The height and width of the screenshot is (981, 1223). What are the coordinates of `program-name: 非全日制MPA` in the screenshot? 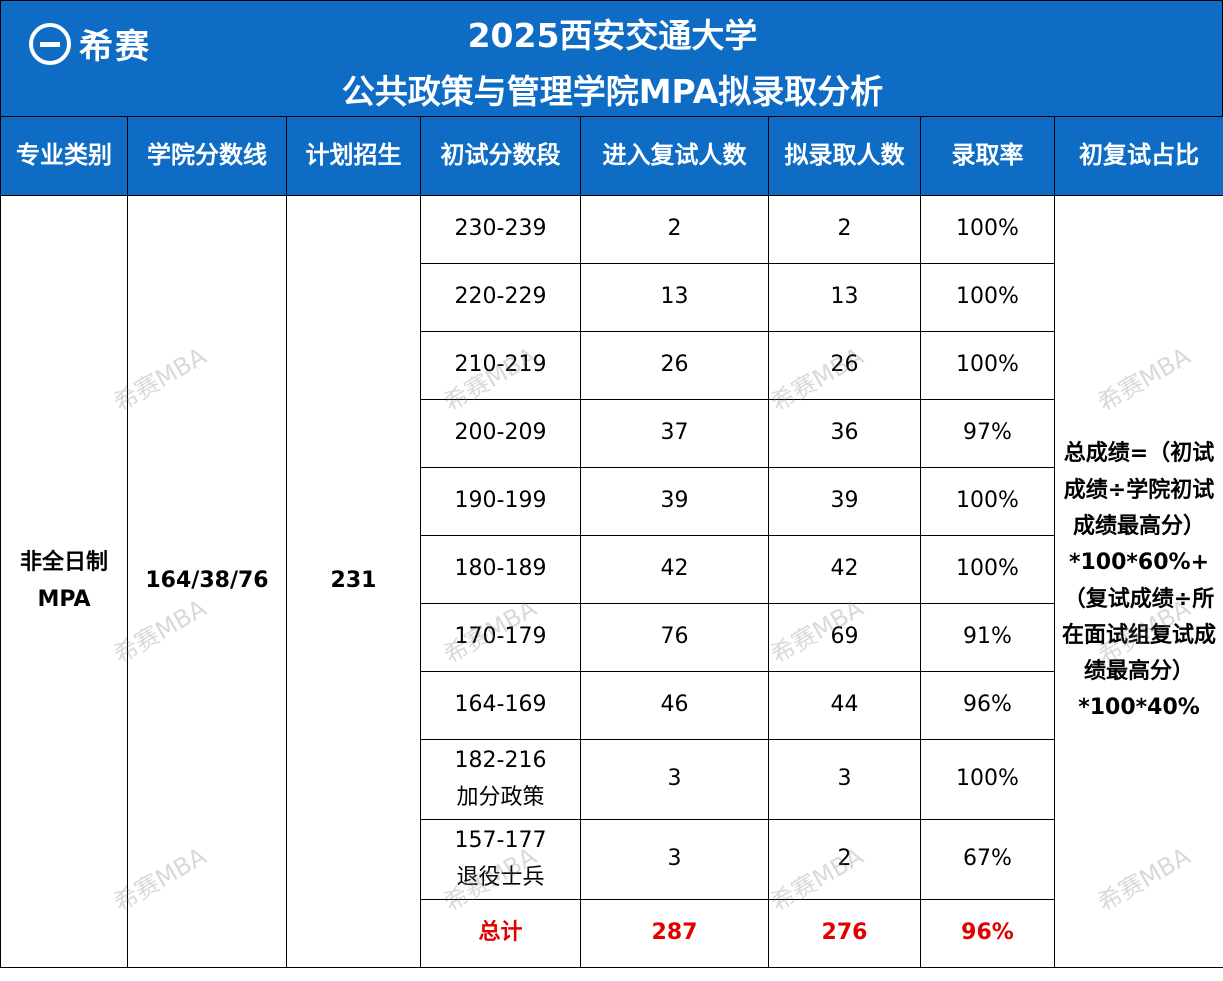 It's located at (64, 581).